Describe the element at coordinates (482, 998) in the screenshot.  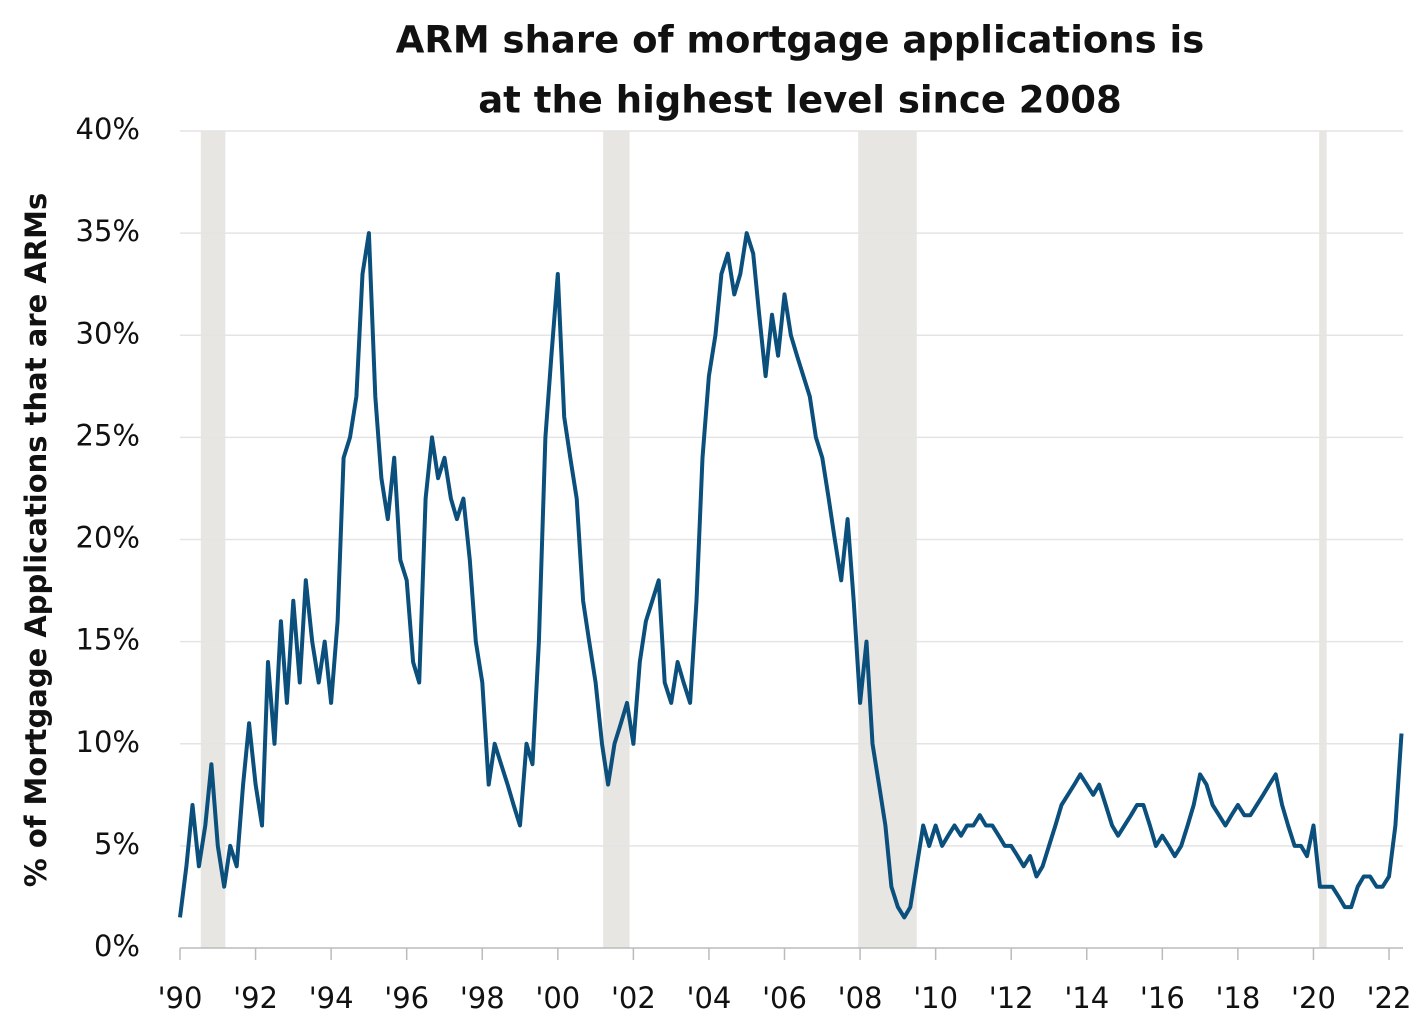
I see `x-tick-label: '98` at that location.